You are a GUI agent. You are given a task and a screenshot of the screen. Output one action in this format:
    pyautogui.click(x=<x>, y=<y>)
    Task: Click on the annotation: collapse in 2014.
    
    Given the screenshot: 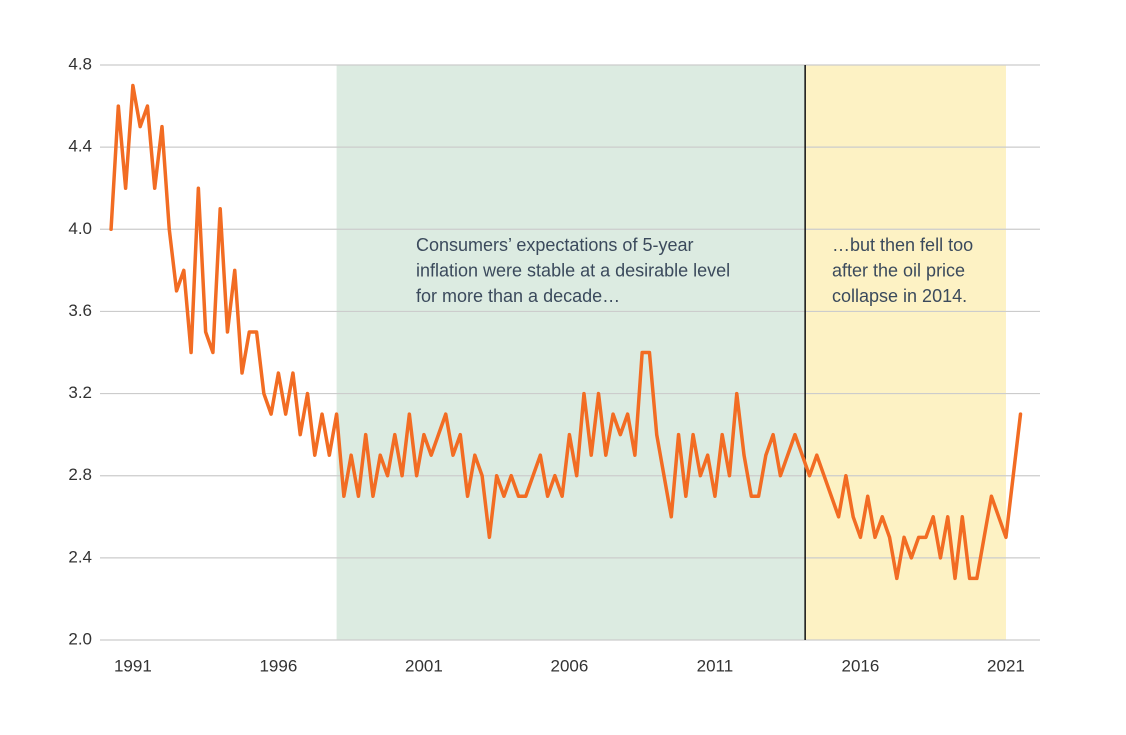 What is the action you would take?
    pyautogui.click(x=899, y=296)
    